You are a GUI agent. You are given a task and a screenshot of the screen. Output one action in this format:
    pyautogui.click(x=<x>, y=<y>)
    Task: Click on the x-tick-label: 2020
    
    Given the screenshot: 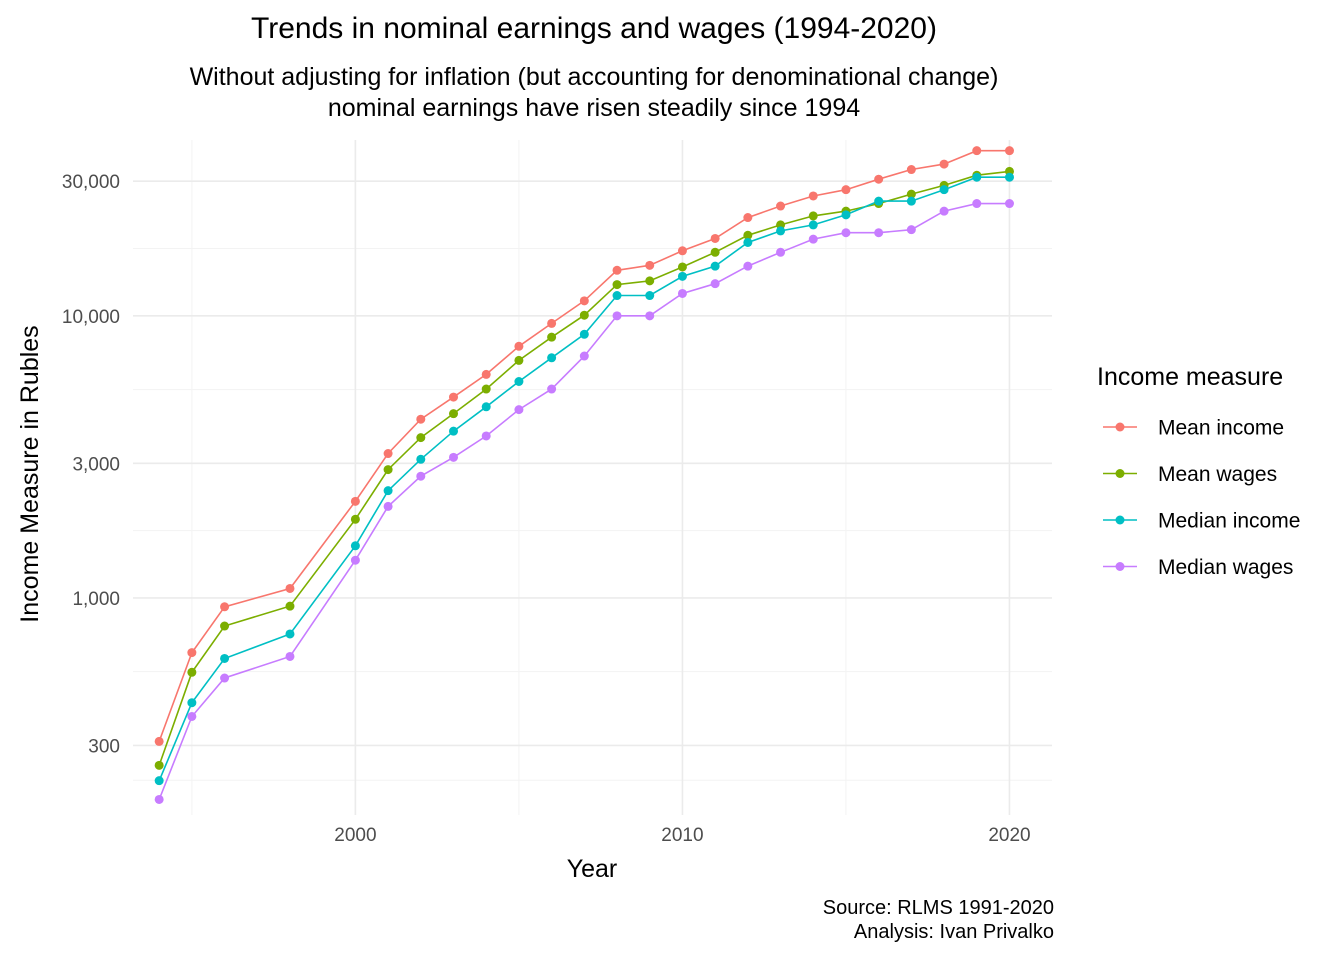 What is the action you would take?
    pyautogui.click(x=1009, y=835)
    